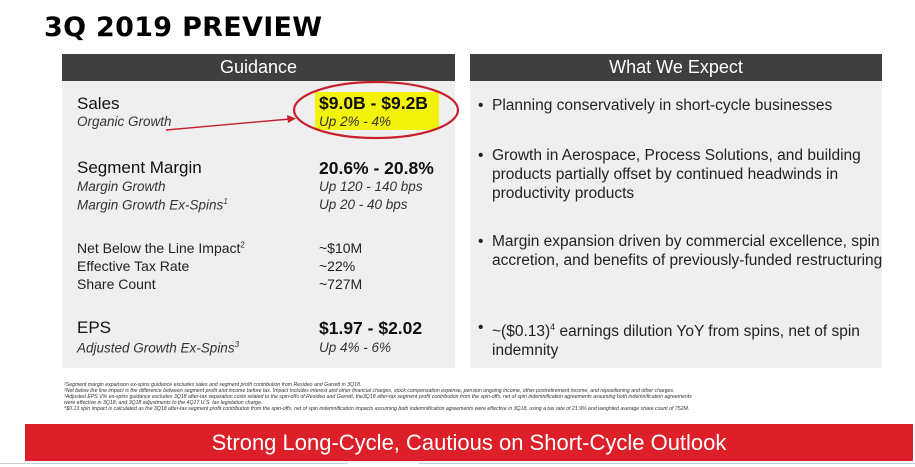 The image size is (915, 467). I want to click on eps-sub-value: Up 4% - 6%, so click(355, 347).